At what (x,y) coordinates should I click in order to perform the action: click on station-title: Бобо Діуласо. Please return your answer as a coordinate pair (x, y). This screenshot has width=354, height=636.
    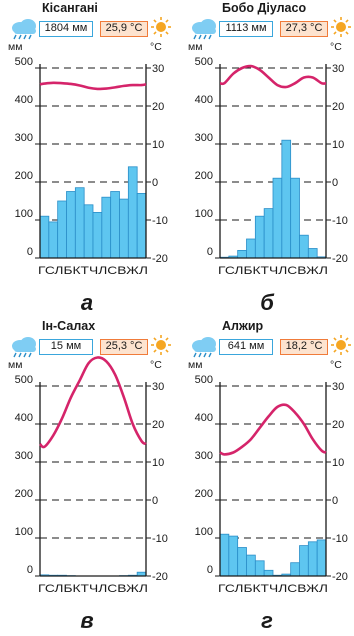
    Looking at the image, I should click on (264, 8).